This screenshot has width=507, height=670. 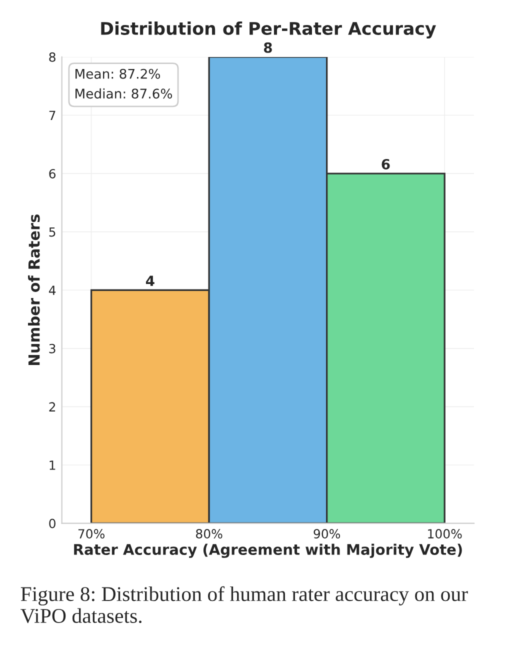 I want to click on caption: Figure 8: Distribution of human rater accuracy on our ViPO datasets., so click(x=244, y=605).